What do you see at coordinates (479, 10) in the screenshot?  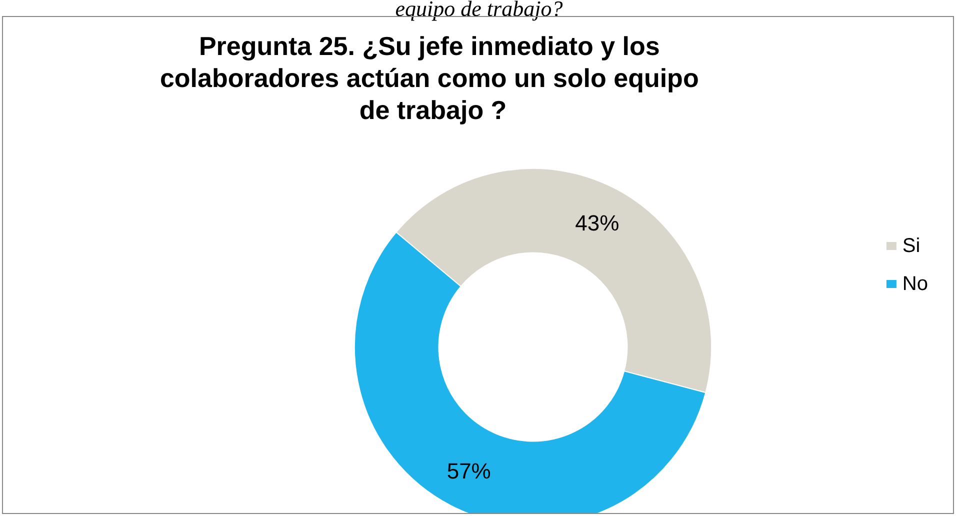 I see `text: equipo de trabajo?` at bounding box center [479, 10].